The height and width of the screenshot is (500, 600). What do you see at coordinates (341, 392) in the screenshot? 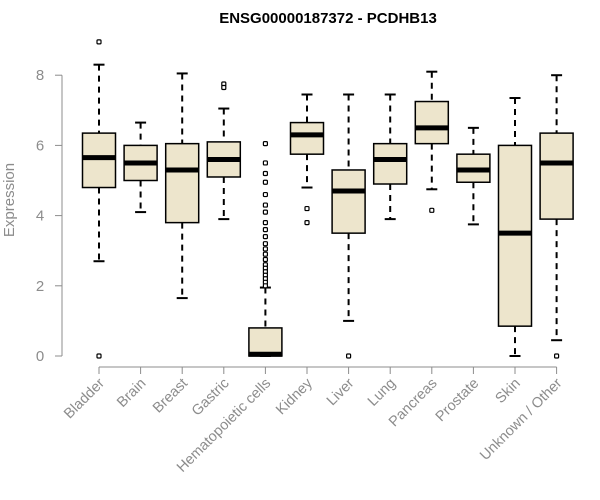
I see `x-tick-label: Liver` at bounding box center [341, 392].